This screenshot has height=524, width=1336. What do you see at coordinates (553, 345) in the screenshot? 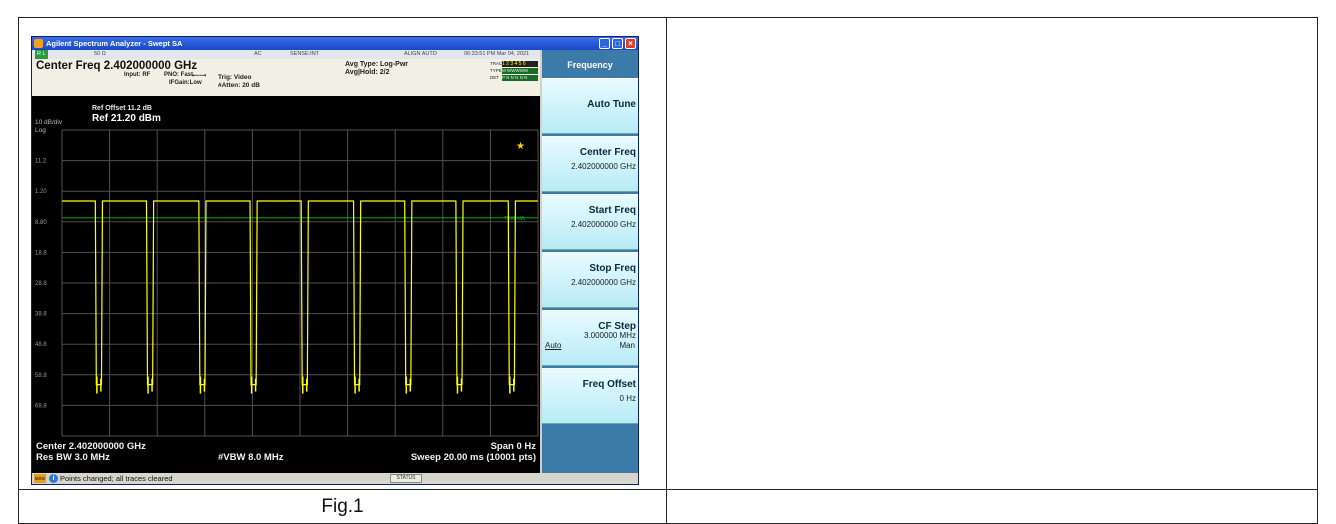
I see `cf-step-auto-option: Auto` at bounding box center [553, 345].